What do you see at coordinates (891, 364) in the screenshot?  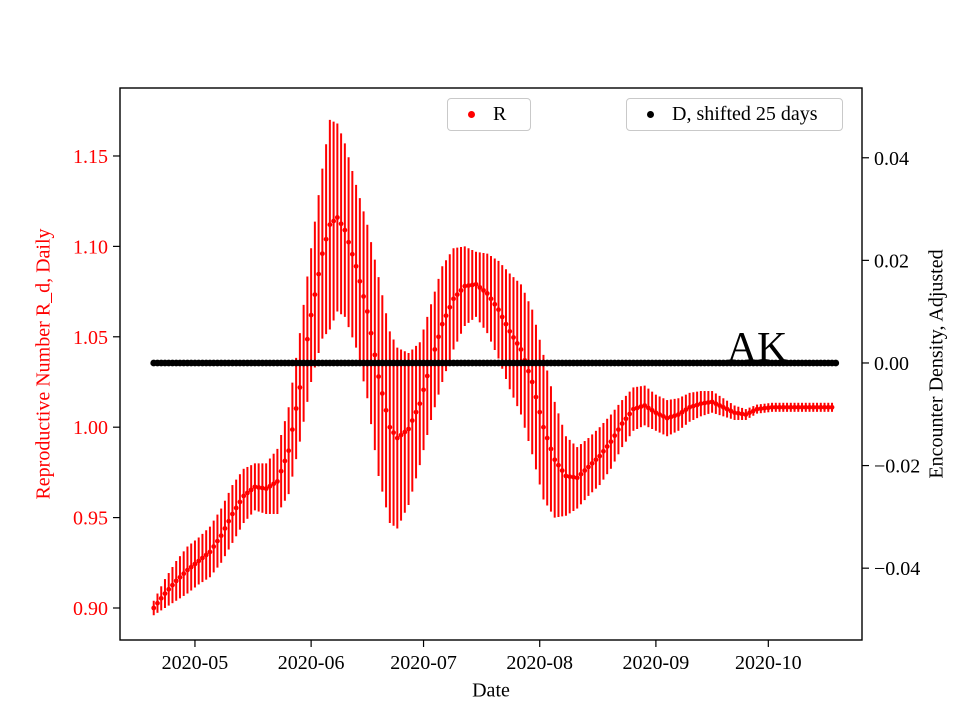 I see `svg-text: 0.00` at bounding box center [891, 364].